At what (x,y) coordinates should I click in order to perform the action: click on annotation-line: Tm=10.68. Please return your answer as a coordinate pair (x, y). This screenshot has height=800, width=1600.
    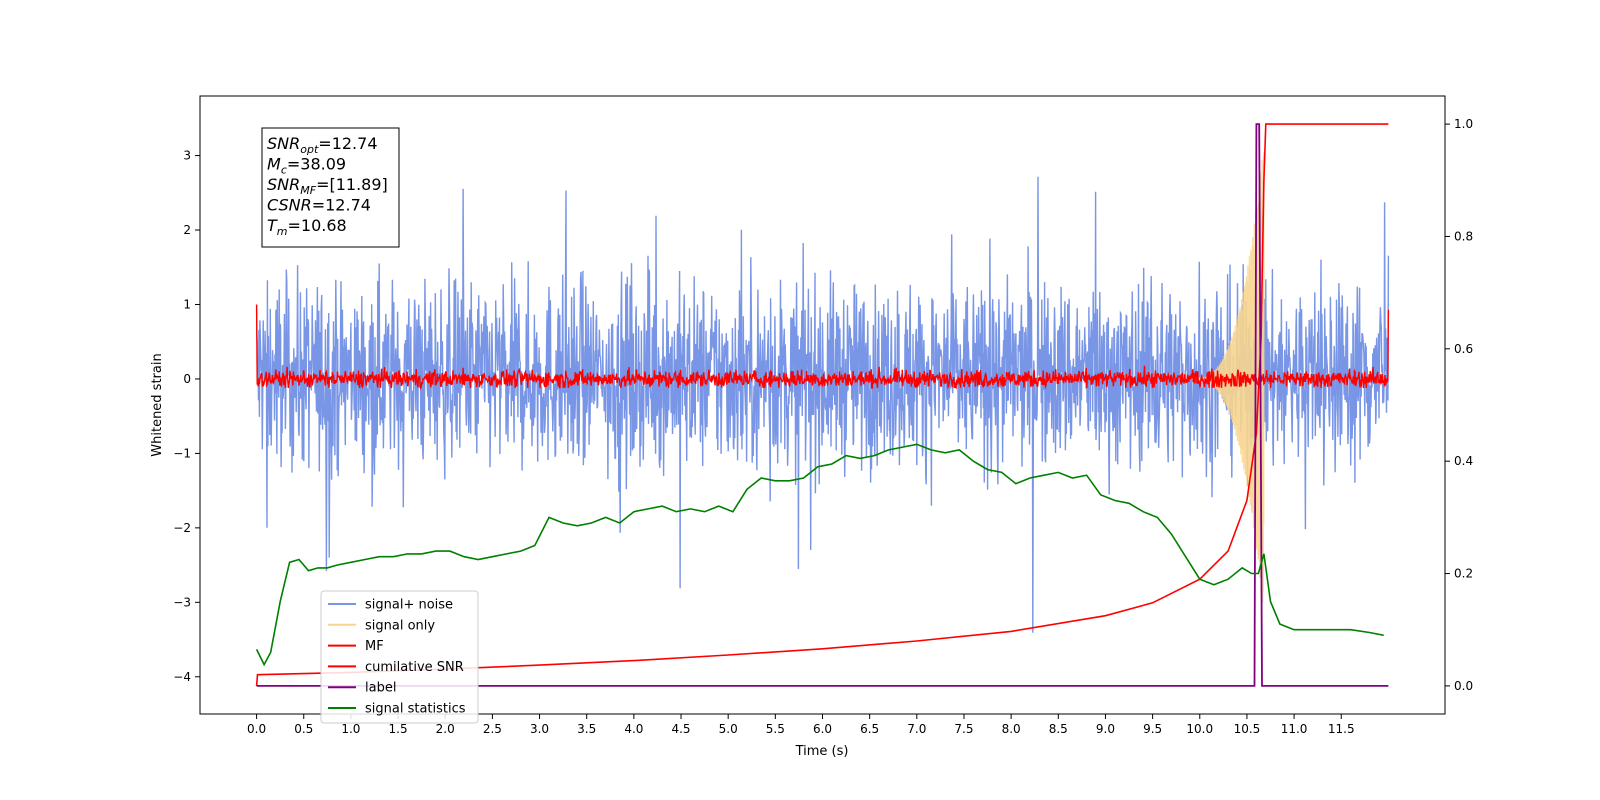
    Looking at the image, I should click on (307, 227).